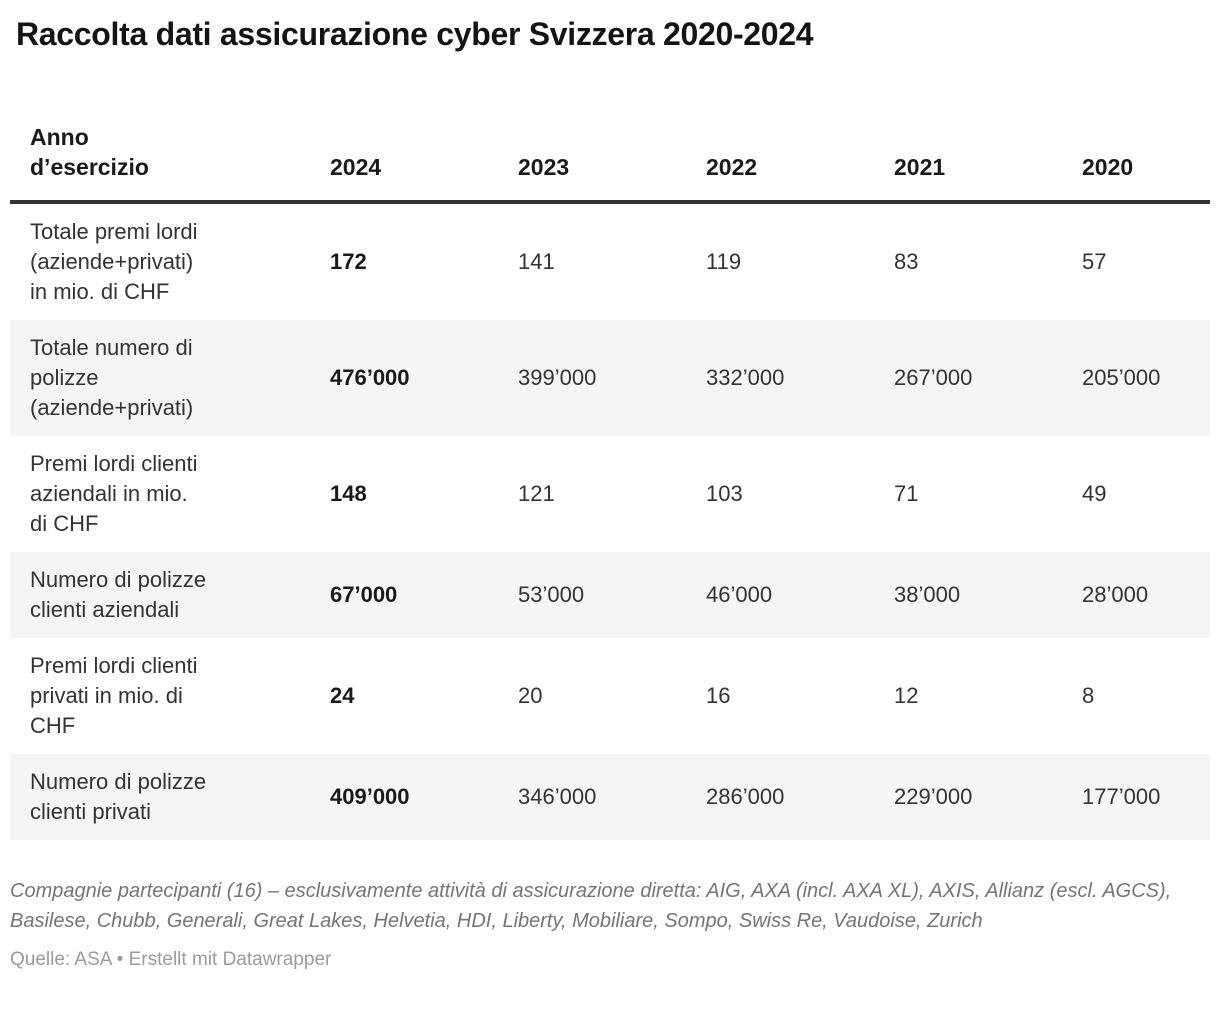 Image resolution: width=1220 pixels, height=1020 pixels. Describe the element at coordinates (724, 261) in the screenshot. I see `cell-value: 119` at that location.